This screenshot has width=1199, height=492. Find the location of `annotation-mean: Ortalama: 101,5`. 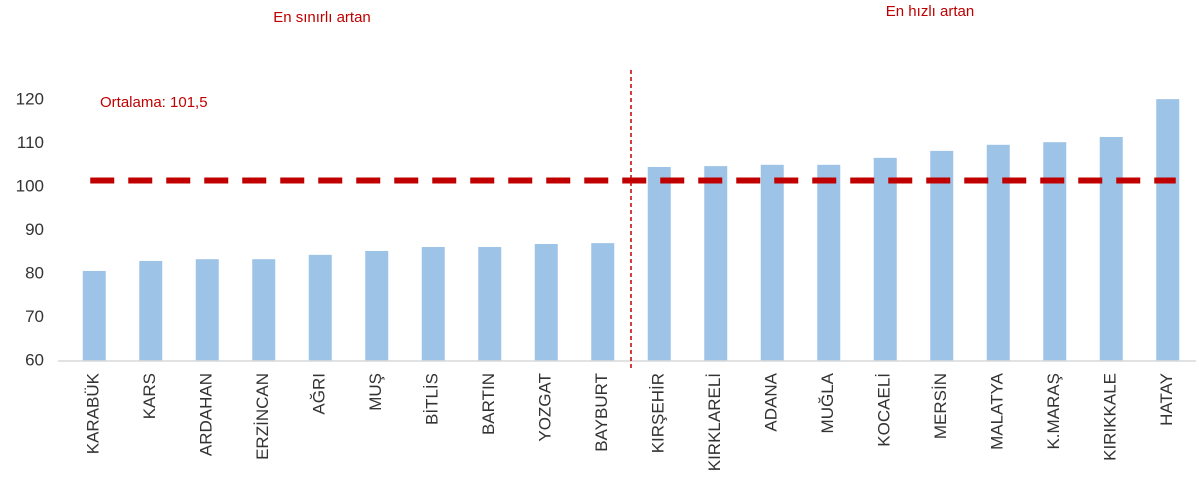

annotation-mean: Ortalama: 101,5 is located at coordinates (154, 102).